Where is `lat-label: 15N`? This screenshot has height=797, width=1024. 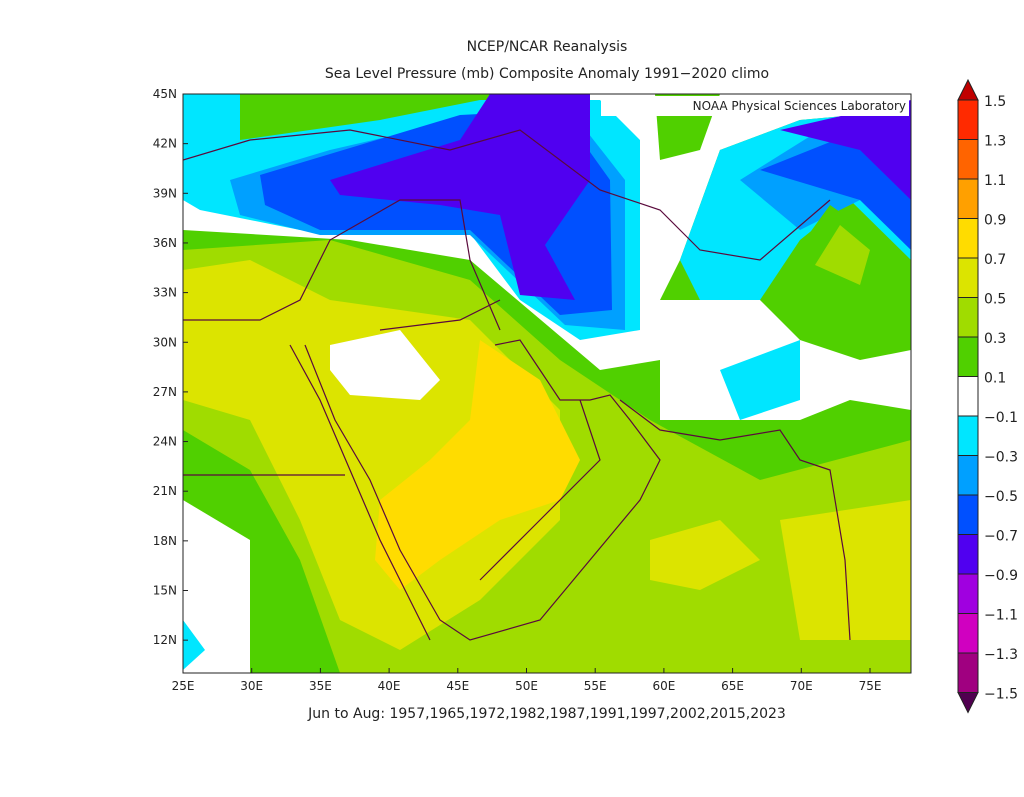
lat-label: 15N is located at coordinates (165, 591).